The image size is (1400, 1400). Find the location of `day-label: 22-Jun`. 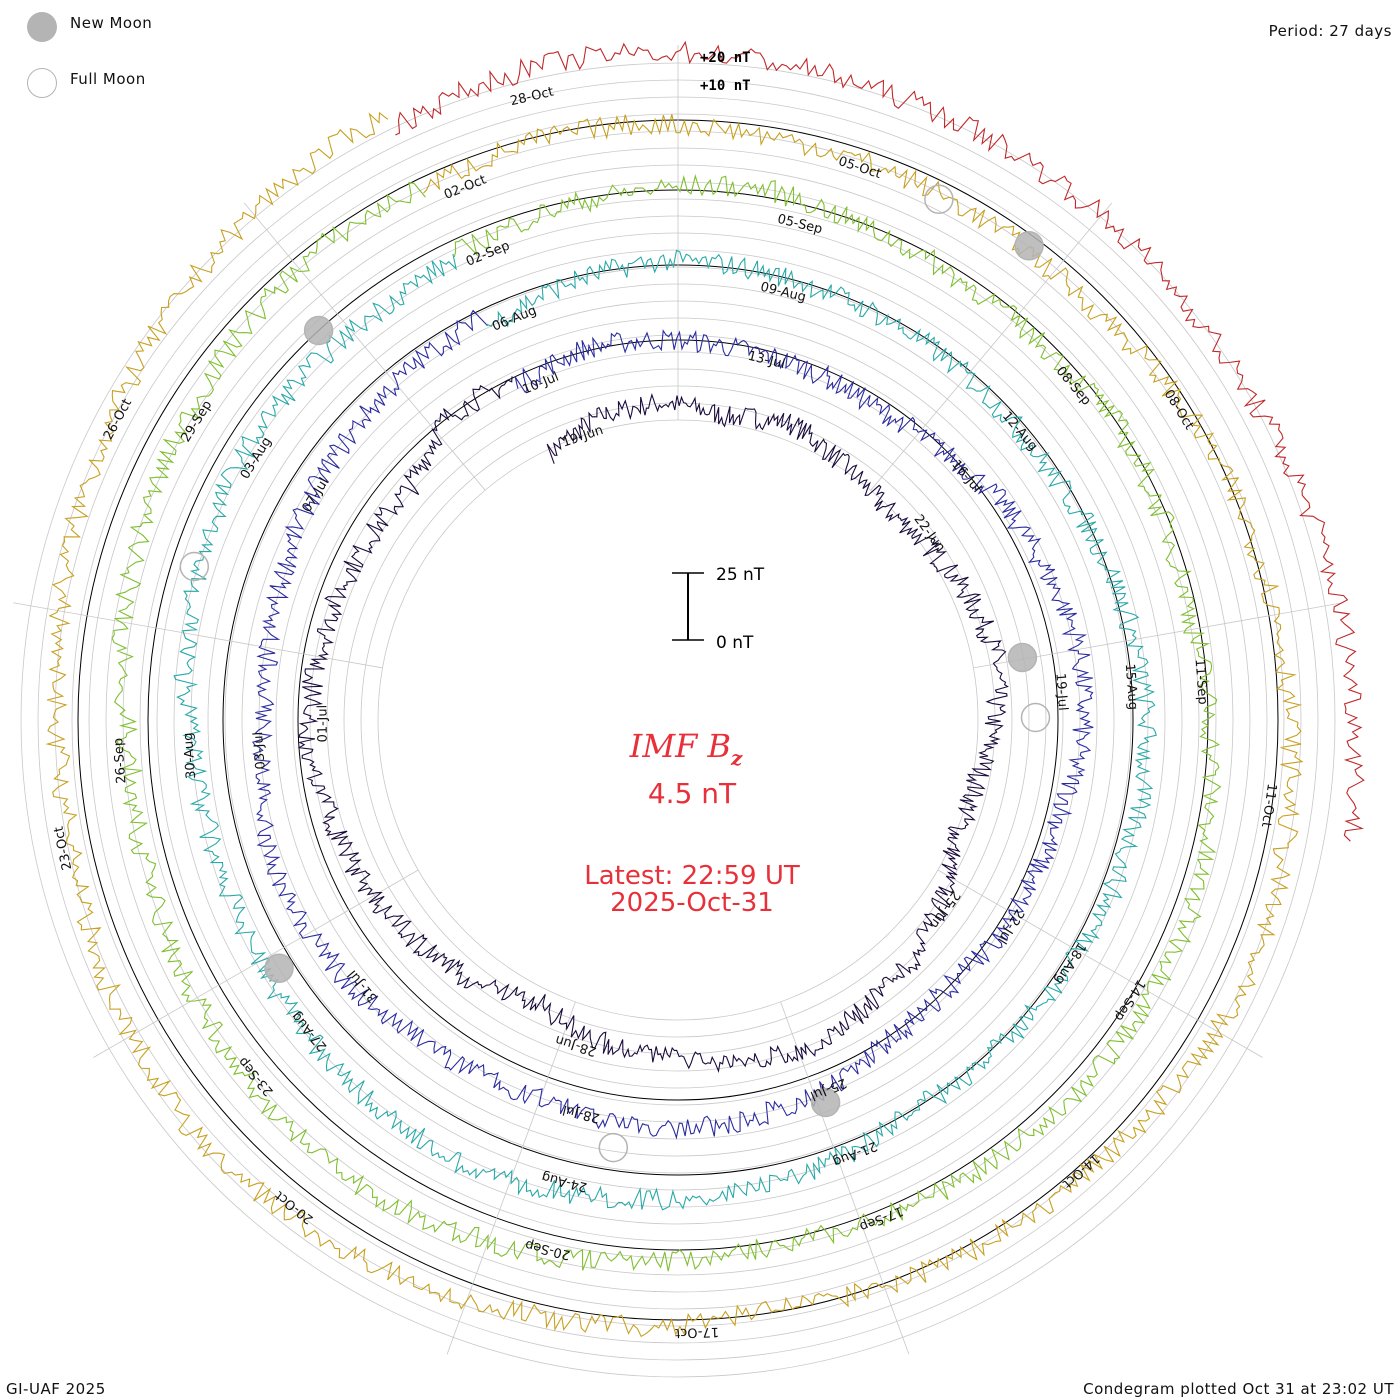

day-label: 22-Jun is located at coordinates (929, 533).